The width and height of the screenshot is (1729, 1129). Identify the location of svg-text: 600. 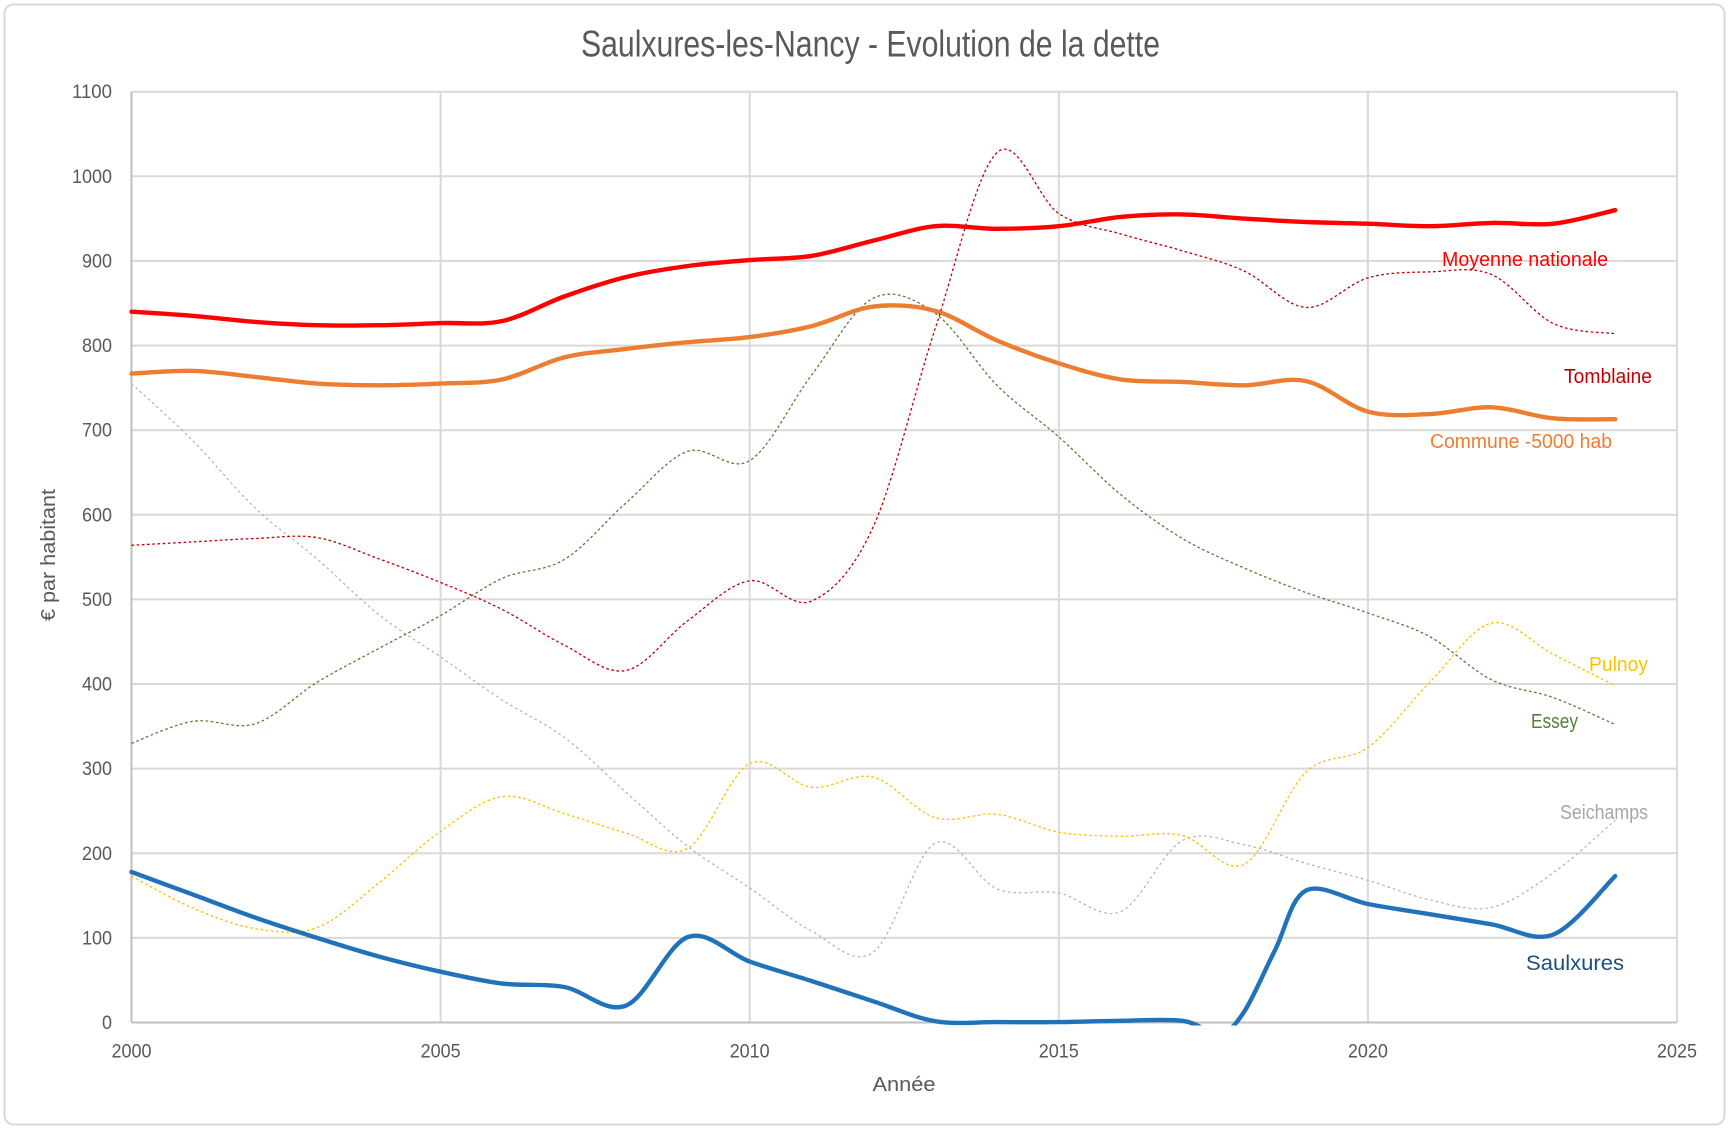
(97, 515).